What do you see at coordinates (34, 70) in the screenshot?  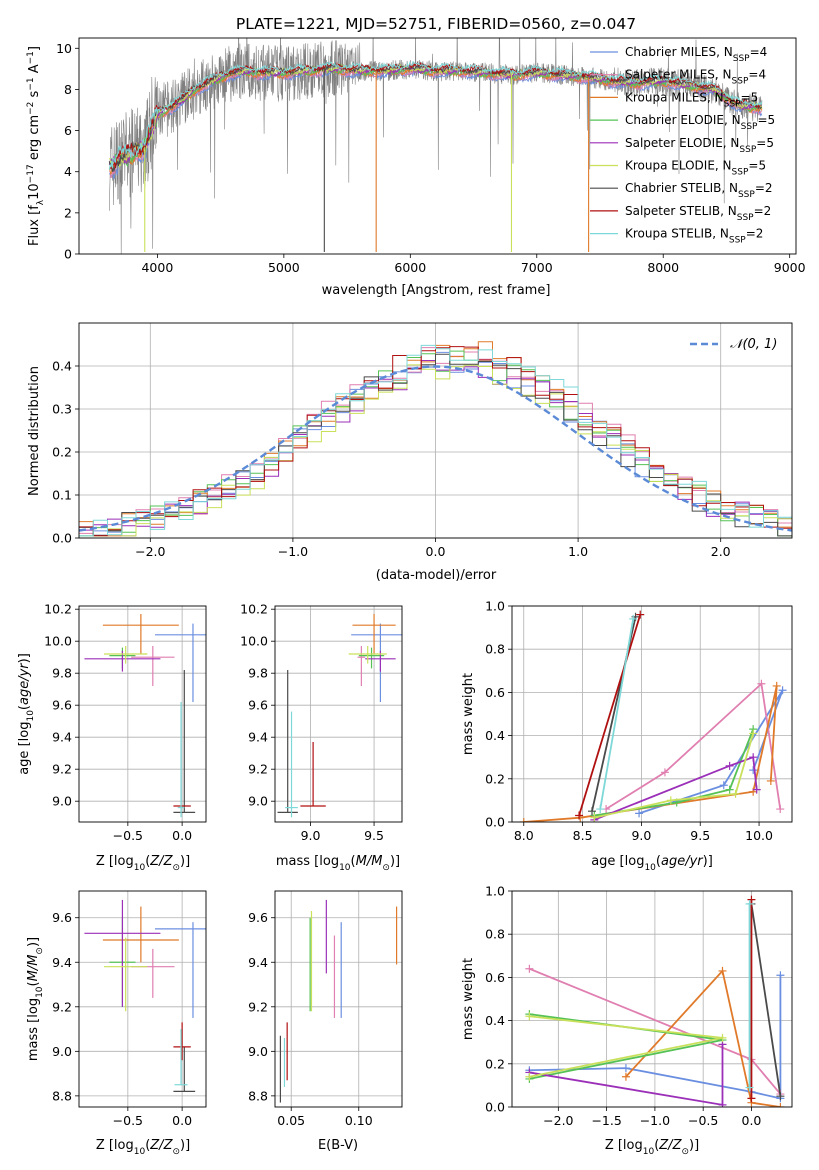 I see `label-part: A` at bounding box center [34, 70].